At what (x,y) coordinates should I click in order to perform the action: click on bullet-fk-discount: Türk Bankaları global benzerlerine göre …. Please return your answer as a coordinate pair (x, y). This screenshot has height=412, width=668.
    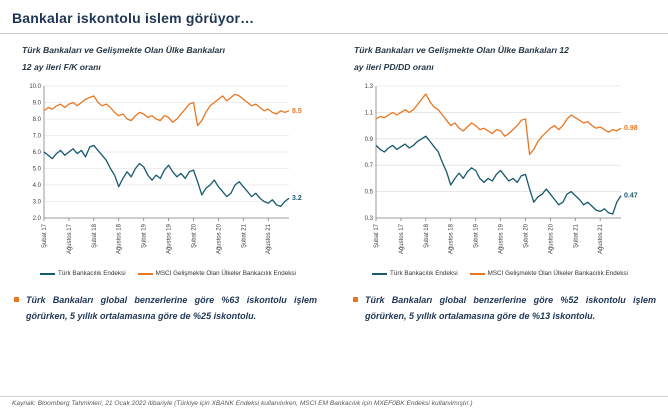
    Looking at the image, I should click on (164, 308).